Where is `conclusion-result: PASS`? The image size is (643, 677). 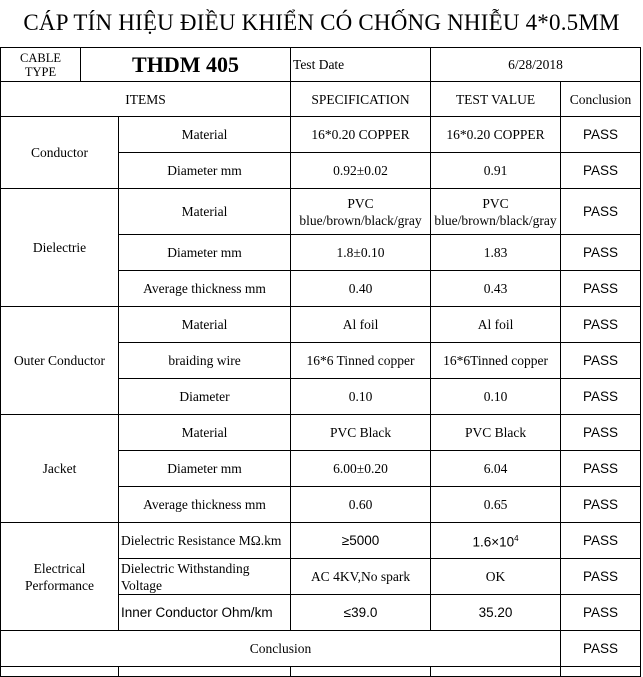 conclusion-result: PASS is located at coordinates (601, 648).